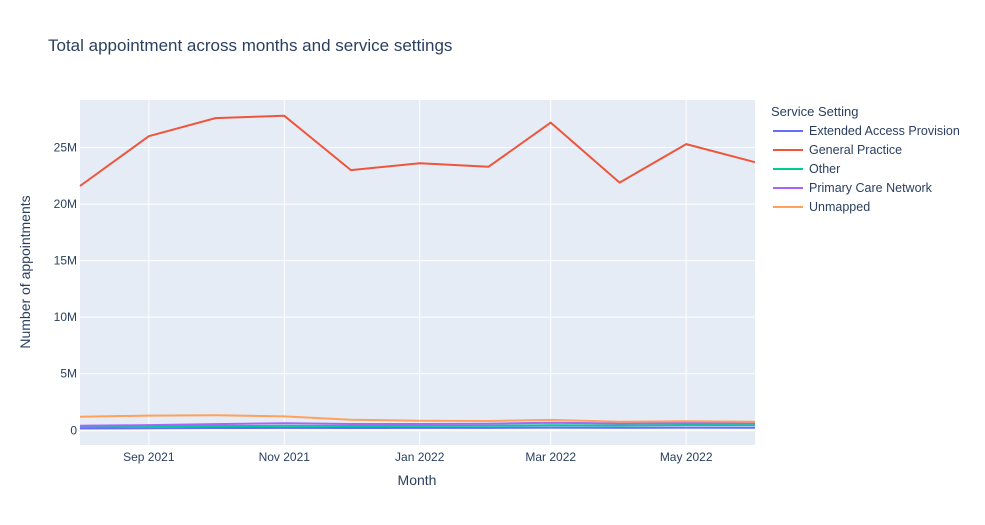 Image resolution: width=985 pixels, height=525 pixels. What do you see at coordinates (686, 457) in the screenshot?
I see `x-tick-label: May 2022` at bounding box center [686, 457].